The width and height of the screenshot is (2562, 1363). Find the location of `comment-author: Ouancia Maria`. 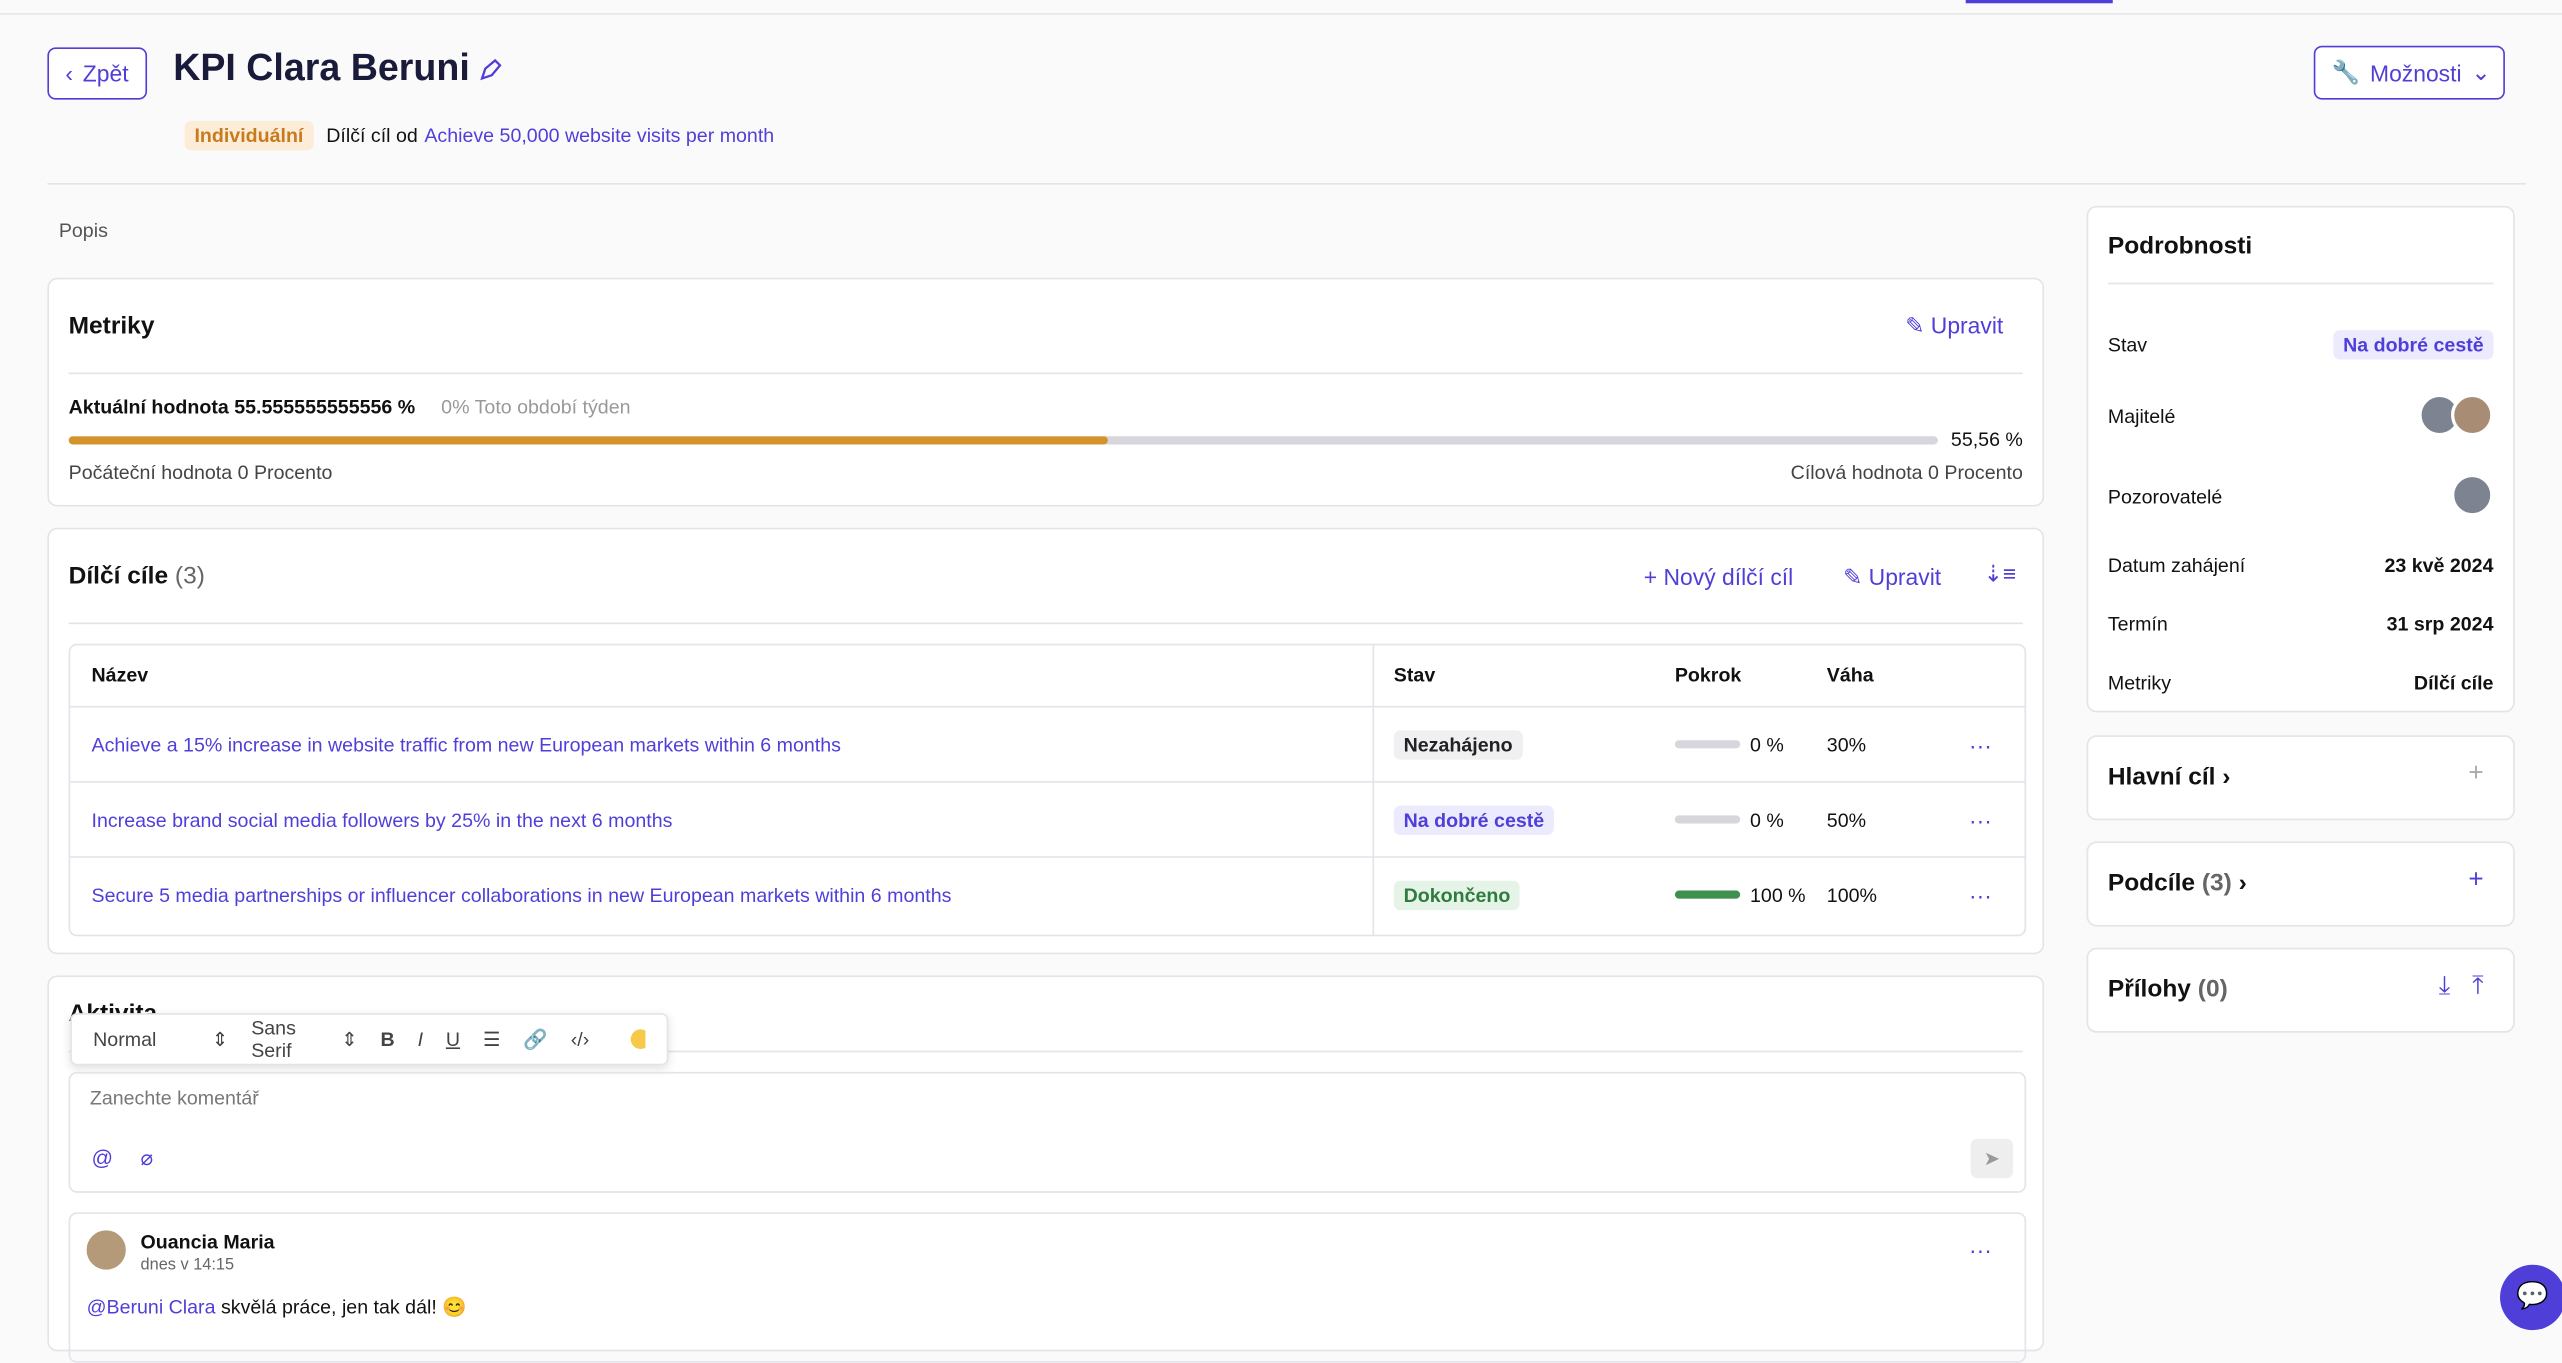

comment-author: Ouancia Maria is located at coordinates (207, 1242).